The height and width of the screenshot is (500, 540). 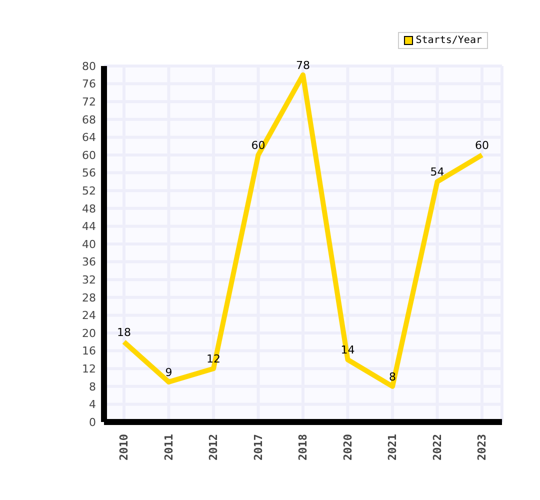 What do you see at coordinates (89, 119) in the screenshot?
I see `y-tick-label: 68` at bounding box center [89, 119].